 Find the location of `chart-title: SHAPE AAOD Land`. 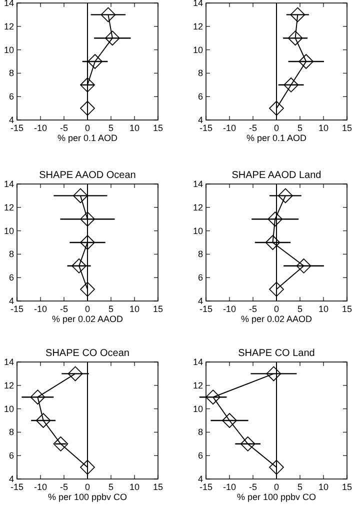

chart-title: SHAPE AAOD Land is located at coordinates (277, 175).